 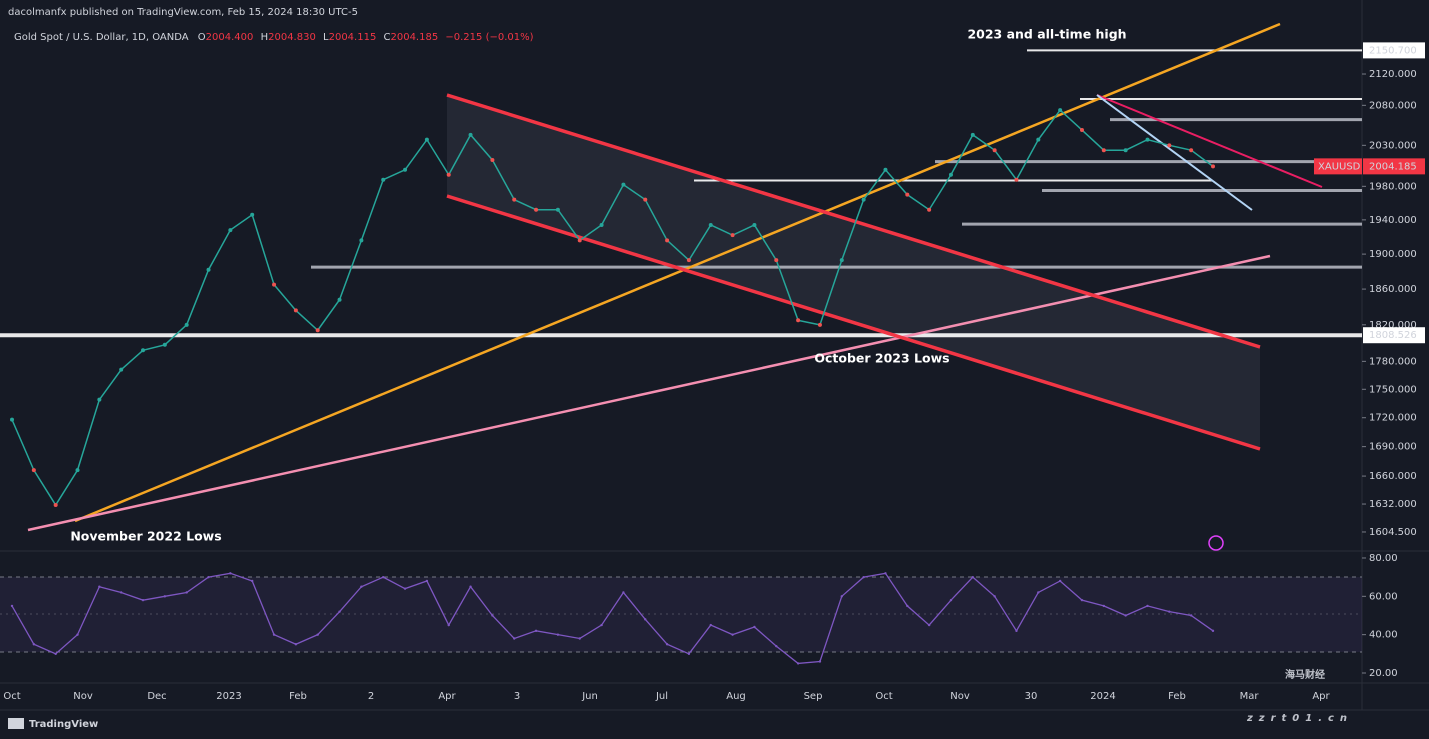 I want to click on y-tick-label: 2080.000, so click(x=1393, y=105).